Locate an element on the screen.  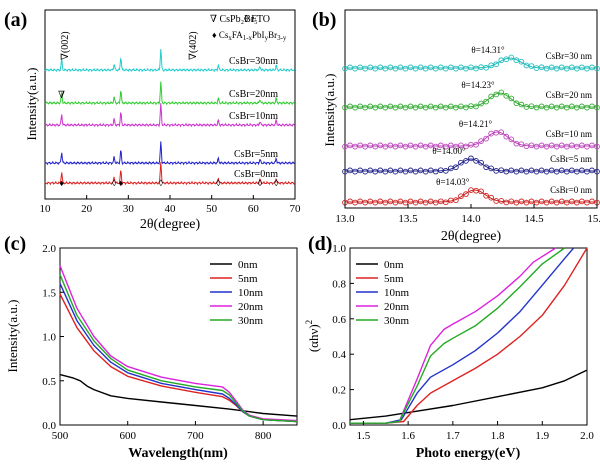
y-tick-label: 2.0 is located at coordinates (49, 249).